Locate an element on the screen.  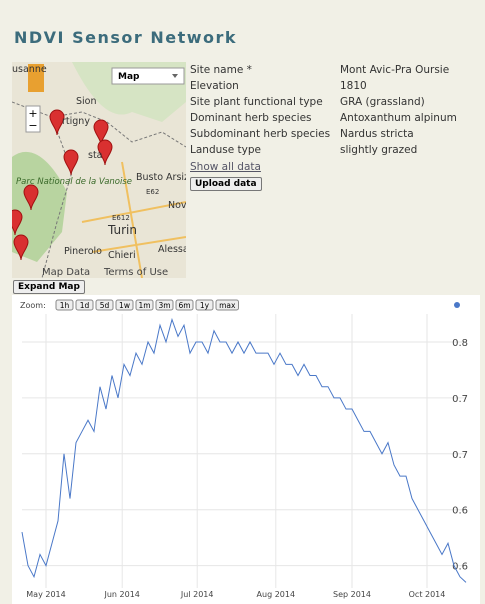
zoom-button-label: 3m is located at coordinates (164, 305).